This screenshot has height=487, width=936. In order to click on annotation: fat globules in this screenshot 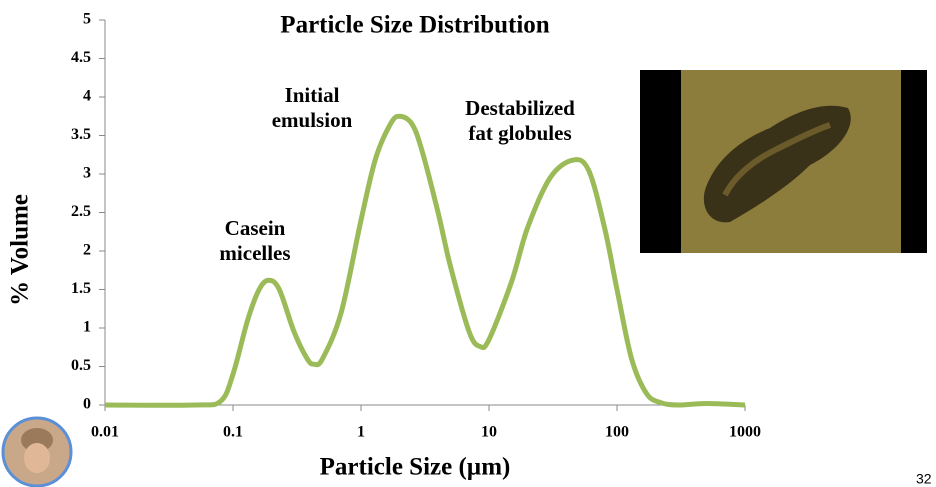, I will do `click(519, 133)`.